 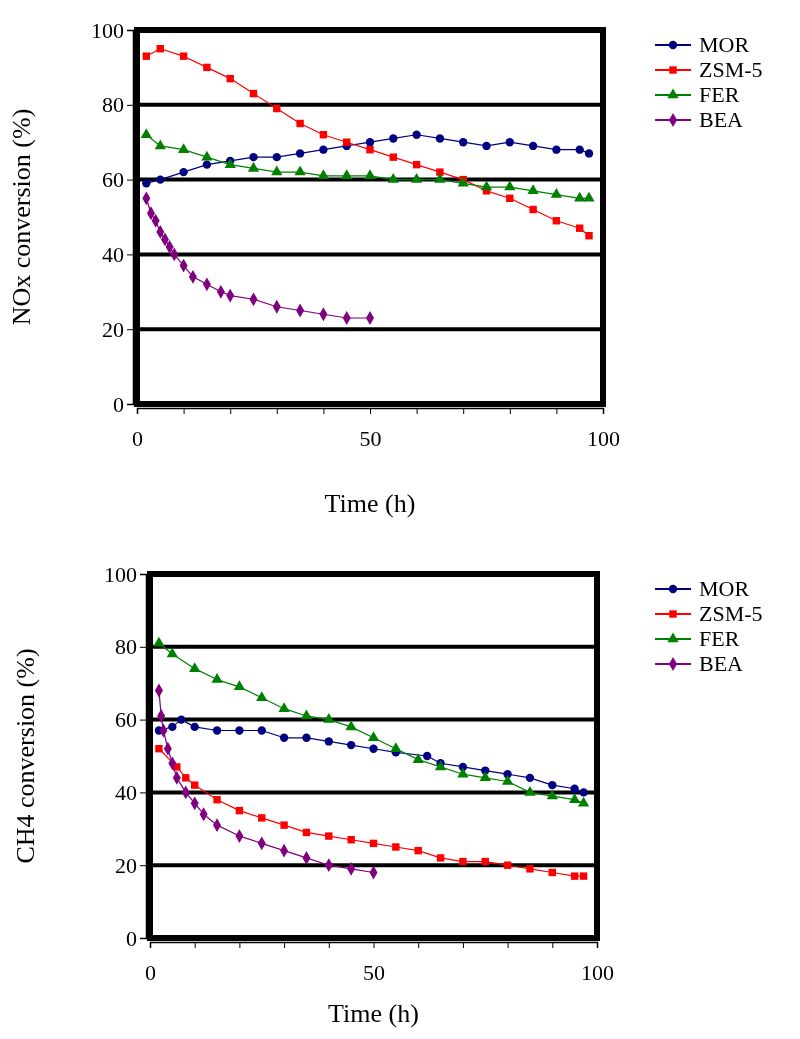 I want to click on legend-label: ZSM-5, so click(x=731, y=613).